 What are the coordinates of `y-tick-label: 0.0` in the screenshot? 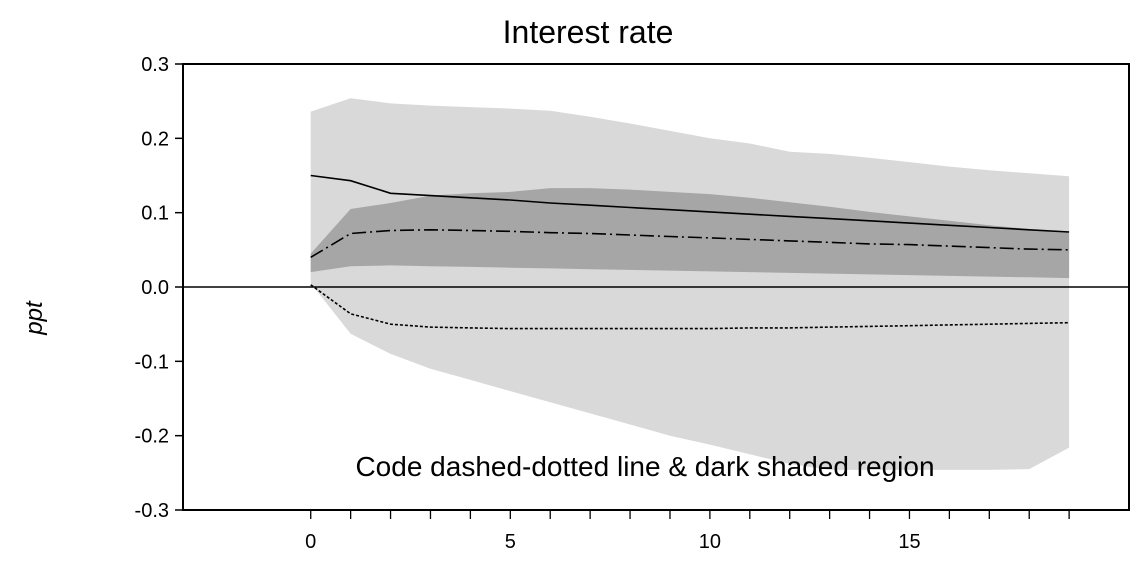 It's located at (155, 288).